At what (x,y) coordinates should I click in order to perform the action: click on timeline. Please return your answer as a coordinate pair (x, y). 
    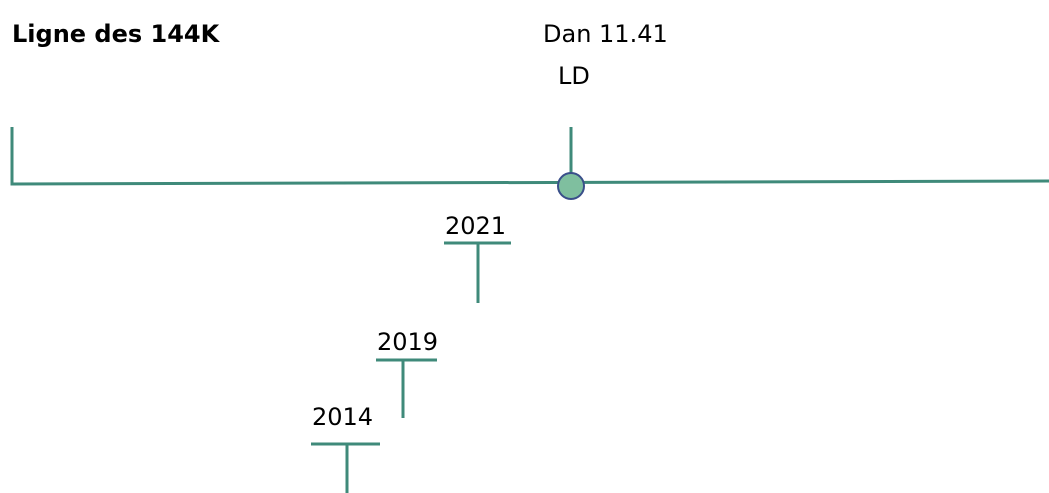
    Looking at the image, I should click on (529, 156).